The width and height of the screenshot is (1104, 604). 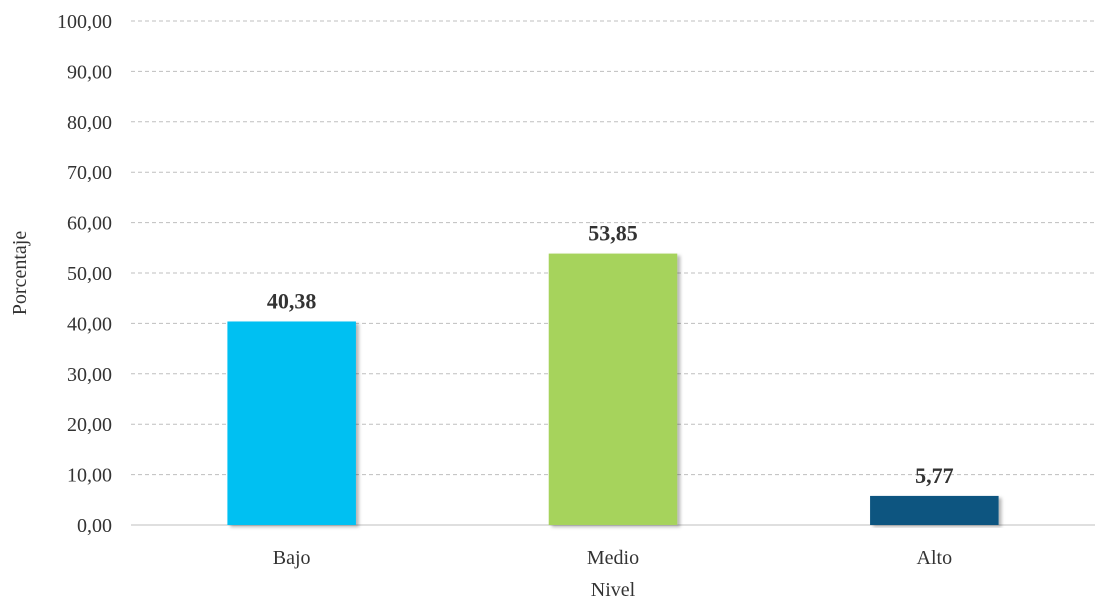 What do you see at coordinates (89, 375) in the screenshot?
I see `y-tick-label: 30,00` at bounding box center [89, 375].